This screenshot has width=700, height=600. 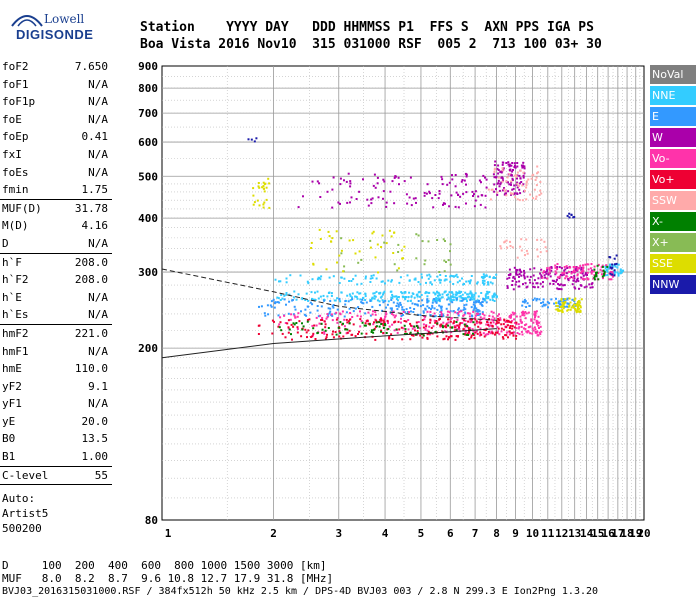 I want to click on x-tick-label: 7, so click(x=475, y=533).